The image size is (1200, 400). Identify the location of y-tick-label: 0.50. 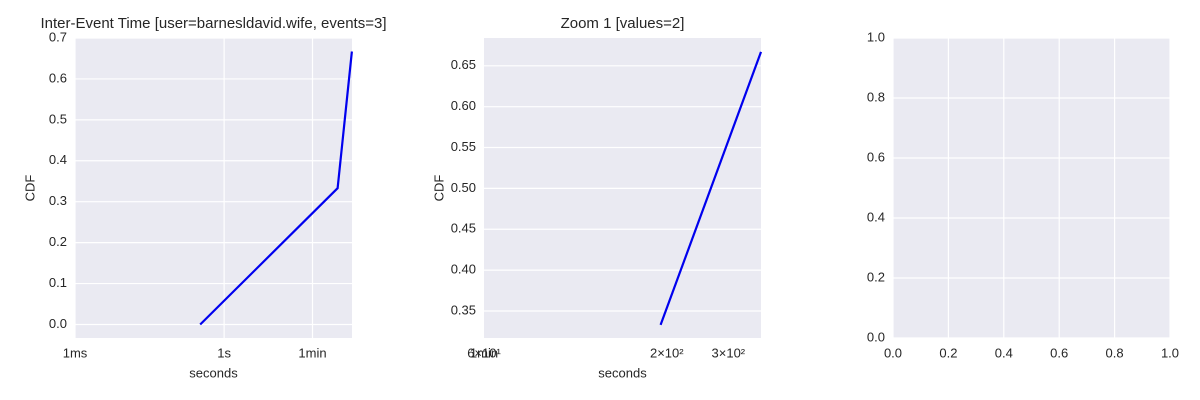
(463, 187).